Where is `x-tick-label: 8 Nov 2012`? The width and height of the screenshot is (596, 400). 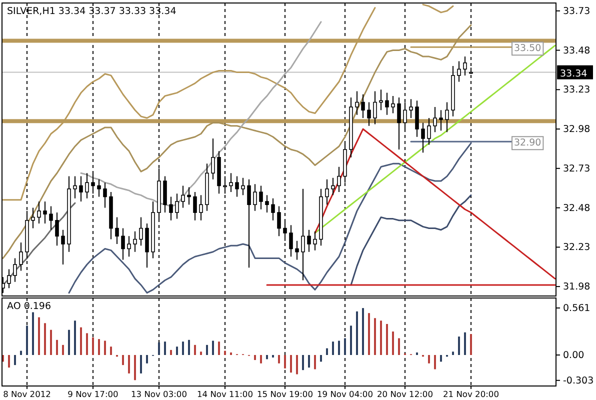
x-tick-label: 8 Nov 2012 is located at coordinates (27, 394).